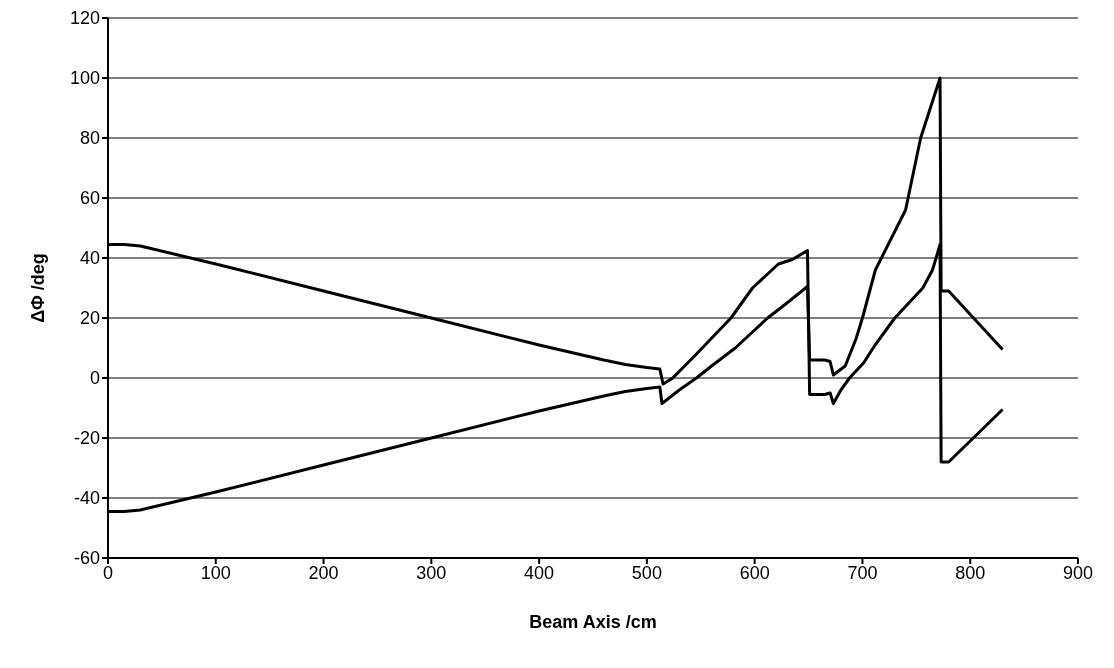  Describe the element at coordinates (323, 572) in the screenshot. I see `x-tick-label: 200` at that location.